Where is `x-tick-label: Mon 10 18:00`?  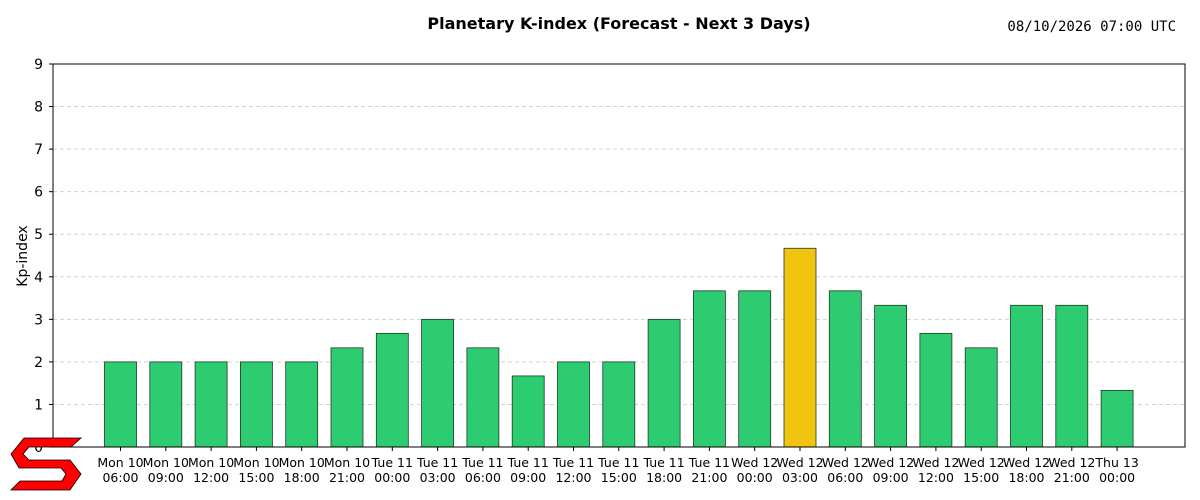
x-tick-label: Mon 10 18:00 is located at coordinates (302, 470).